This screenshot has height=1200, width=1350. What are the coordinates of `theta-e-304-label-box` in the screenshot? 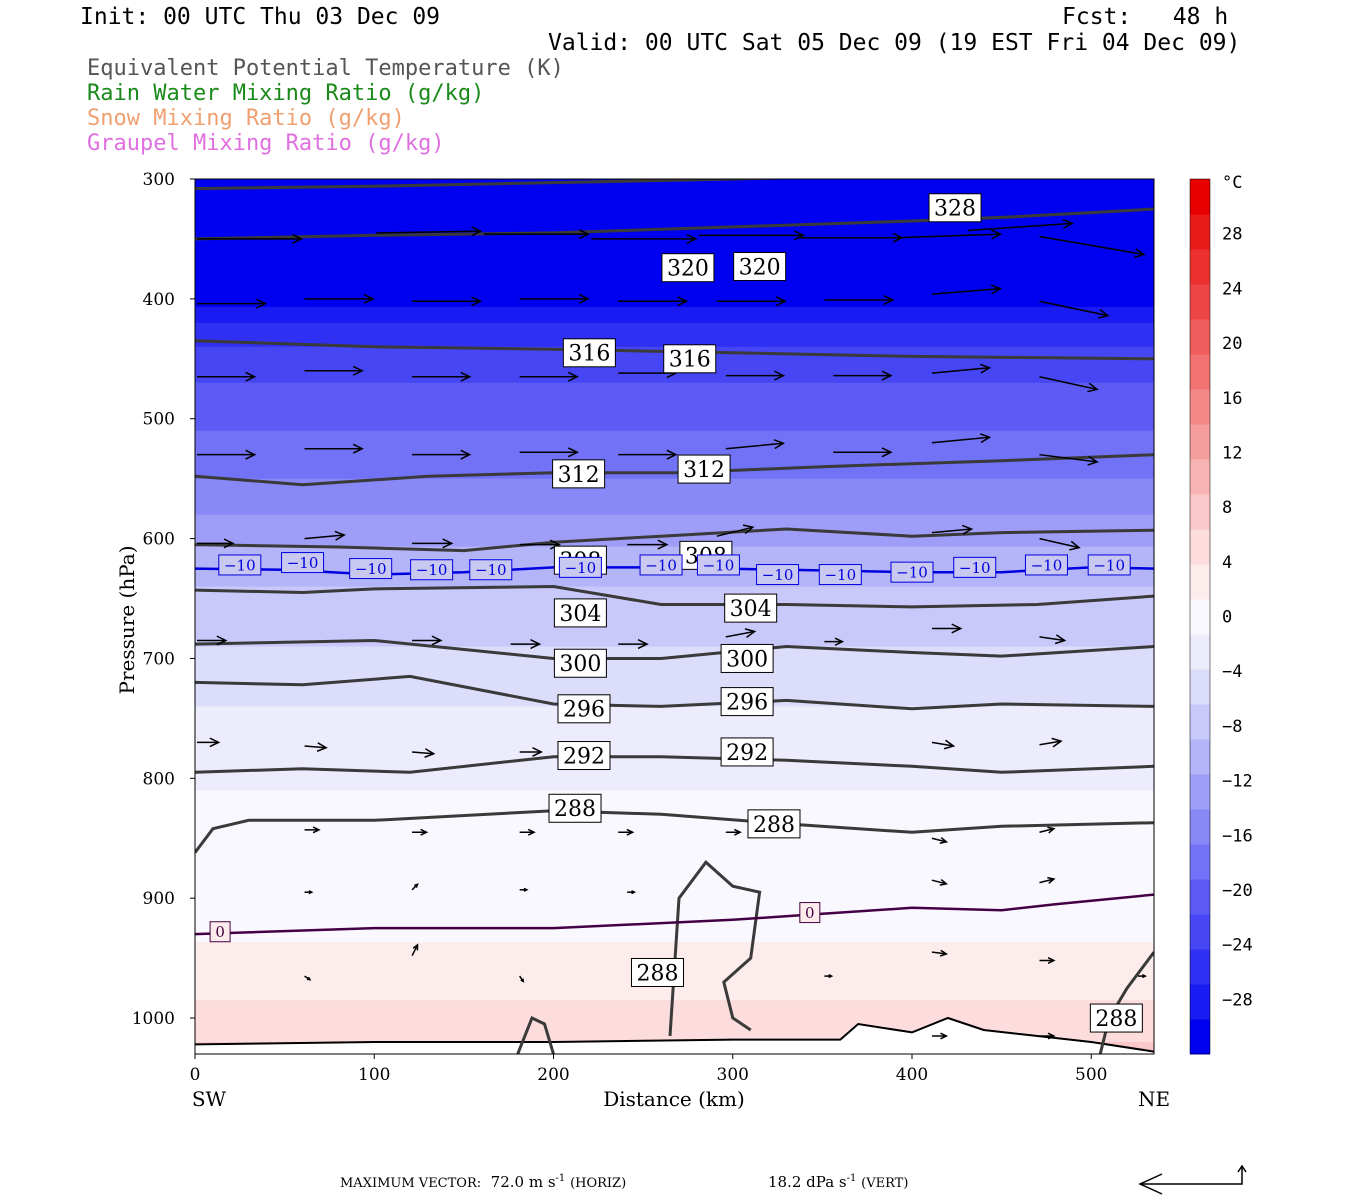 It's located at (751, 608).